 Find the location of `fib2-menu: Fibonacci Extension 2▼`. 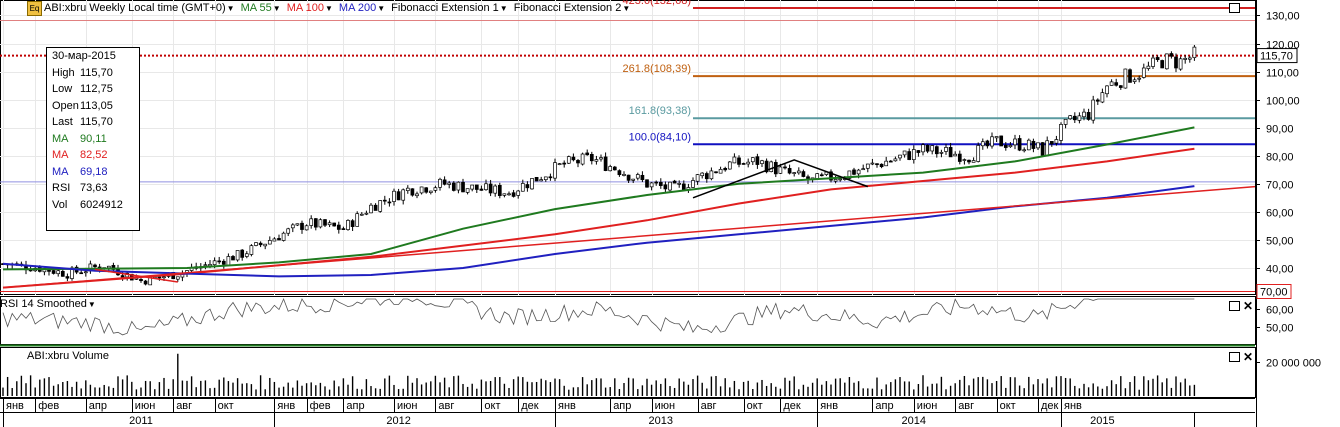

fib2-menu: Fibonacci Extension 2▼ is located at coordinates (572, 8).